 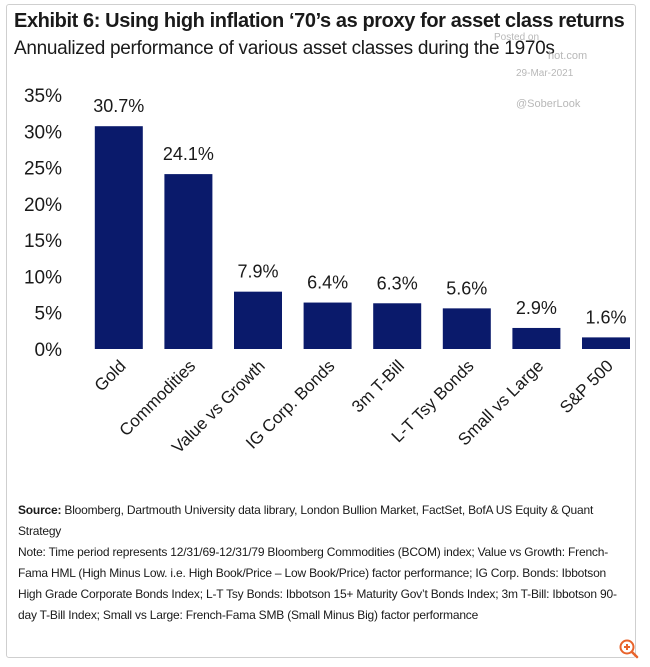 I want to click on bar-l-t-tsy-bonds, so click(x=466, y=328).